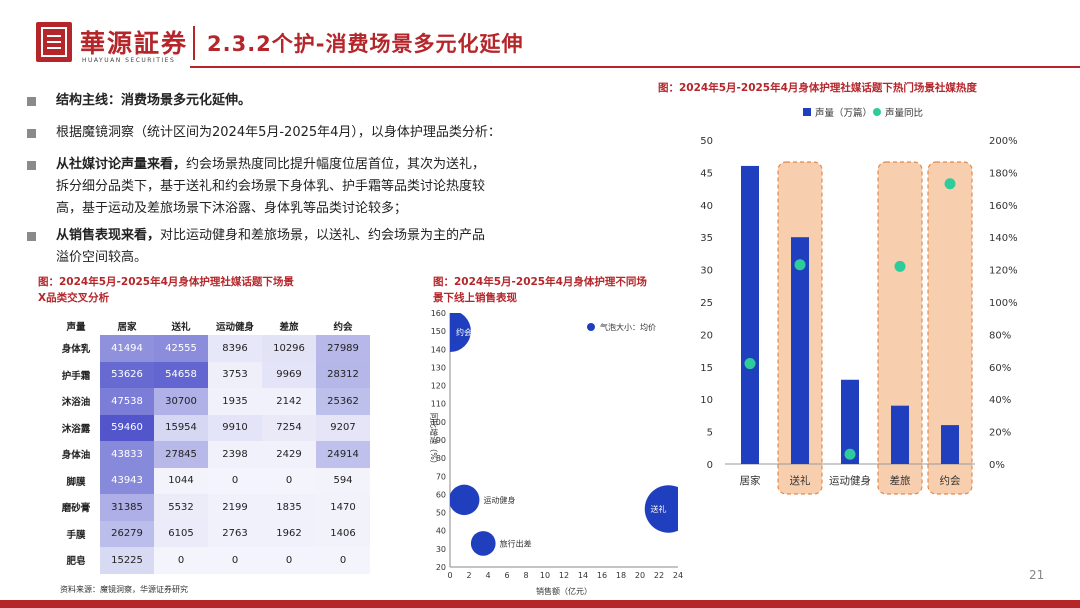  Describe the element at coordinates (843, 113) in the screenshot. I see `legend-label-volume: 声量（万篇）` at that location.